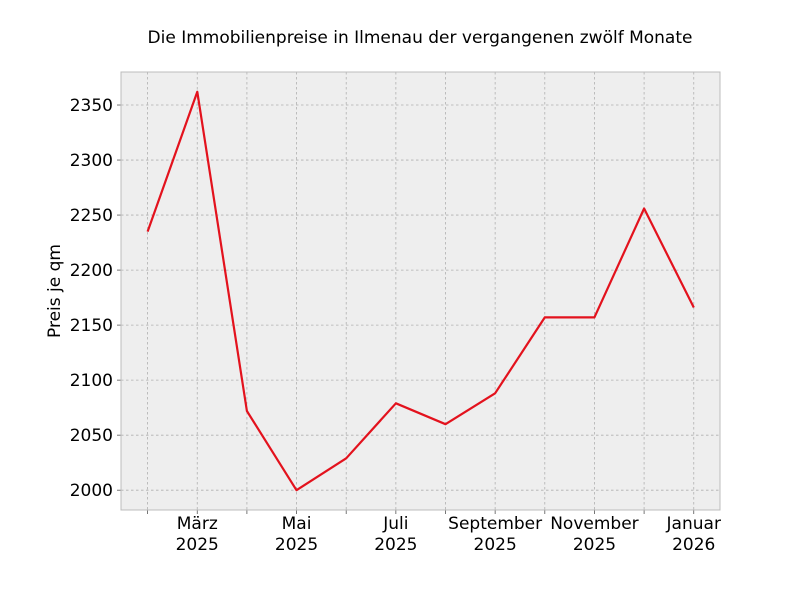 The width and height of the screenshot is (800, 604). What do you see at coordinates (91, 326) in the screenshot?
I see `y-tick-label: 2150` at bounding box center [91, 326].